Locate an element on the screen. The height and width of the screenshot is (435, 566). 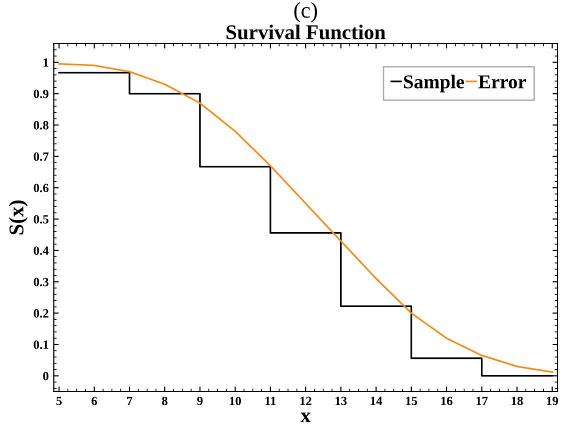
legend-label: Sample is located at coordinates (434, 83).